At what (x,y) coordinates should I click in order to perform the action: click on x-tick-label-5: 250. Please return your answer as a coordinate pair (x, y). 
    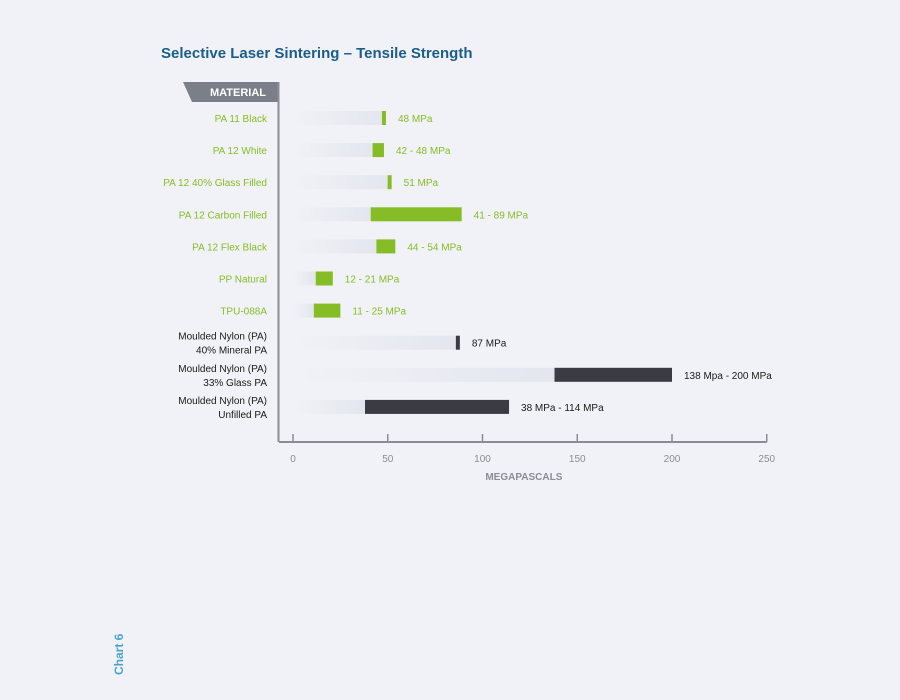
    Looking at the image, I should click on (766, 459).